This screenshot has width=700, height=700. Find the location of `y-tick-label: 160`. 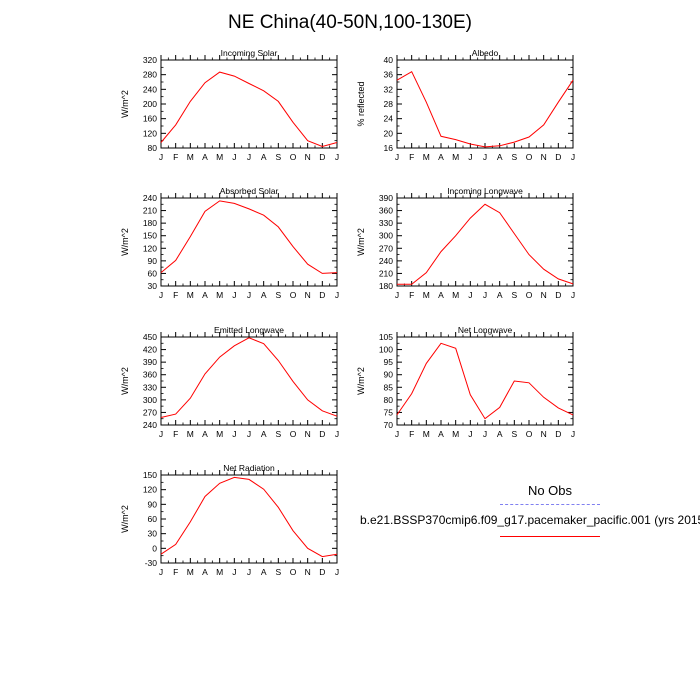

y-tick-label: 160 is located at coordinates (150, 119).